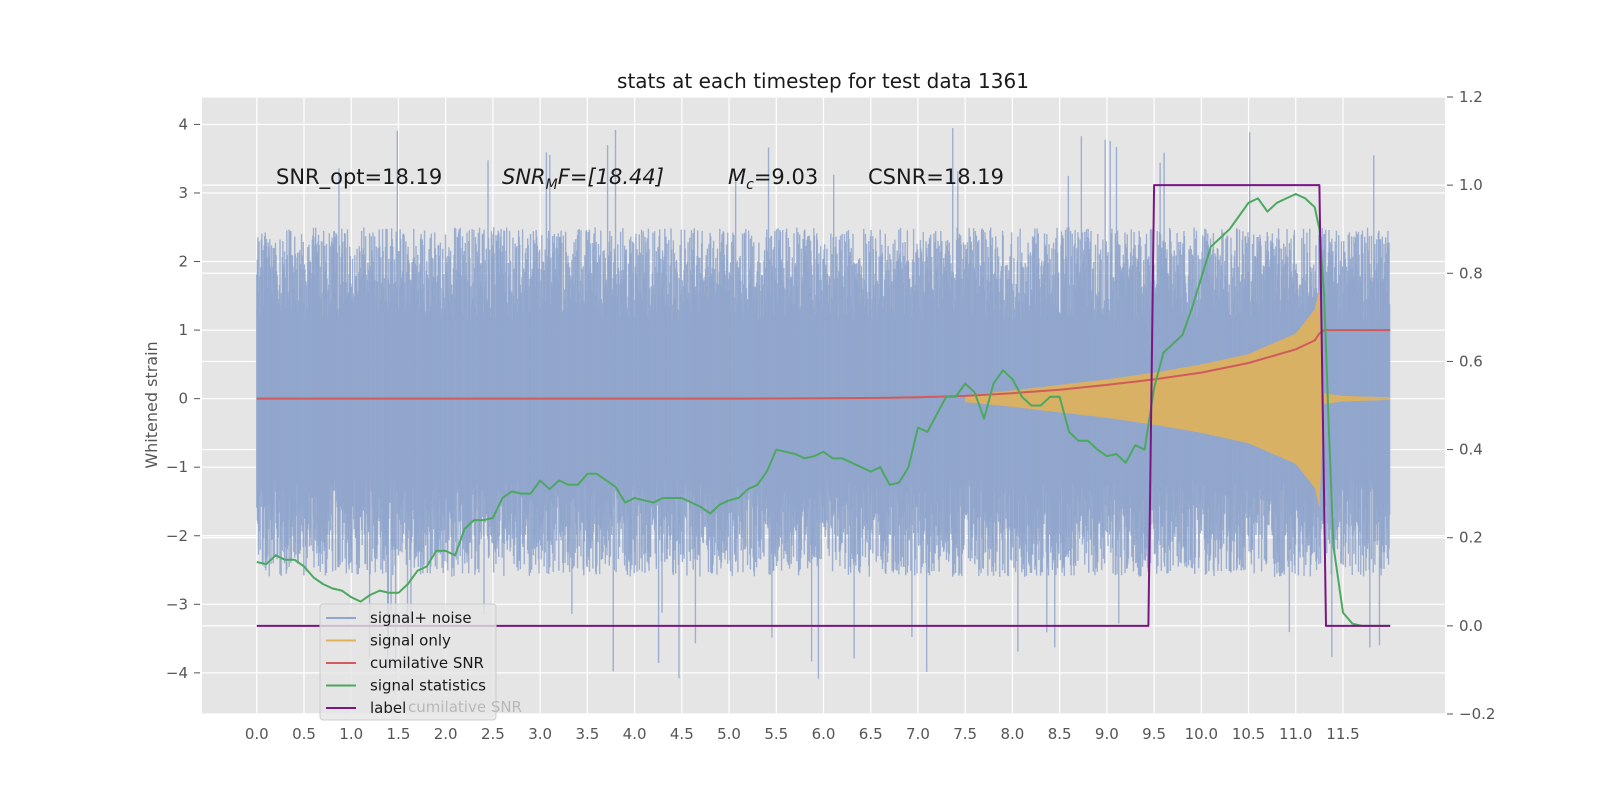 This screenshot has width=1600, height=800. Describe the element at coordinates (183, 193) in the screenshot. I see `y-tick-label: 3` at that location.